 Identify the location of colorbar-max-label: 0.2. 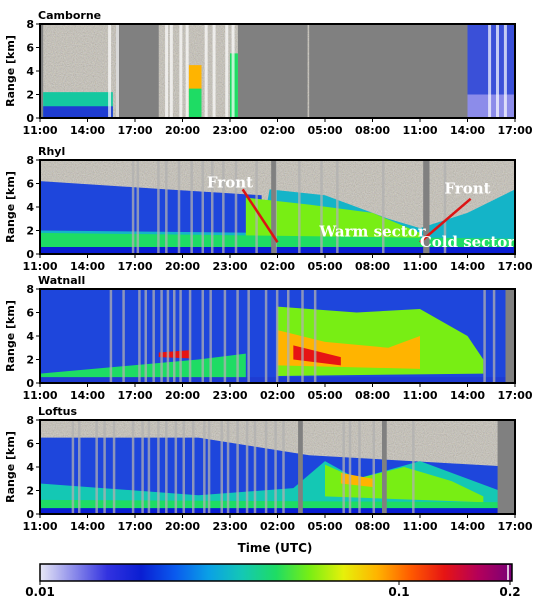
(509, 592).